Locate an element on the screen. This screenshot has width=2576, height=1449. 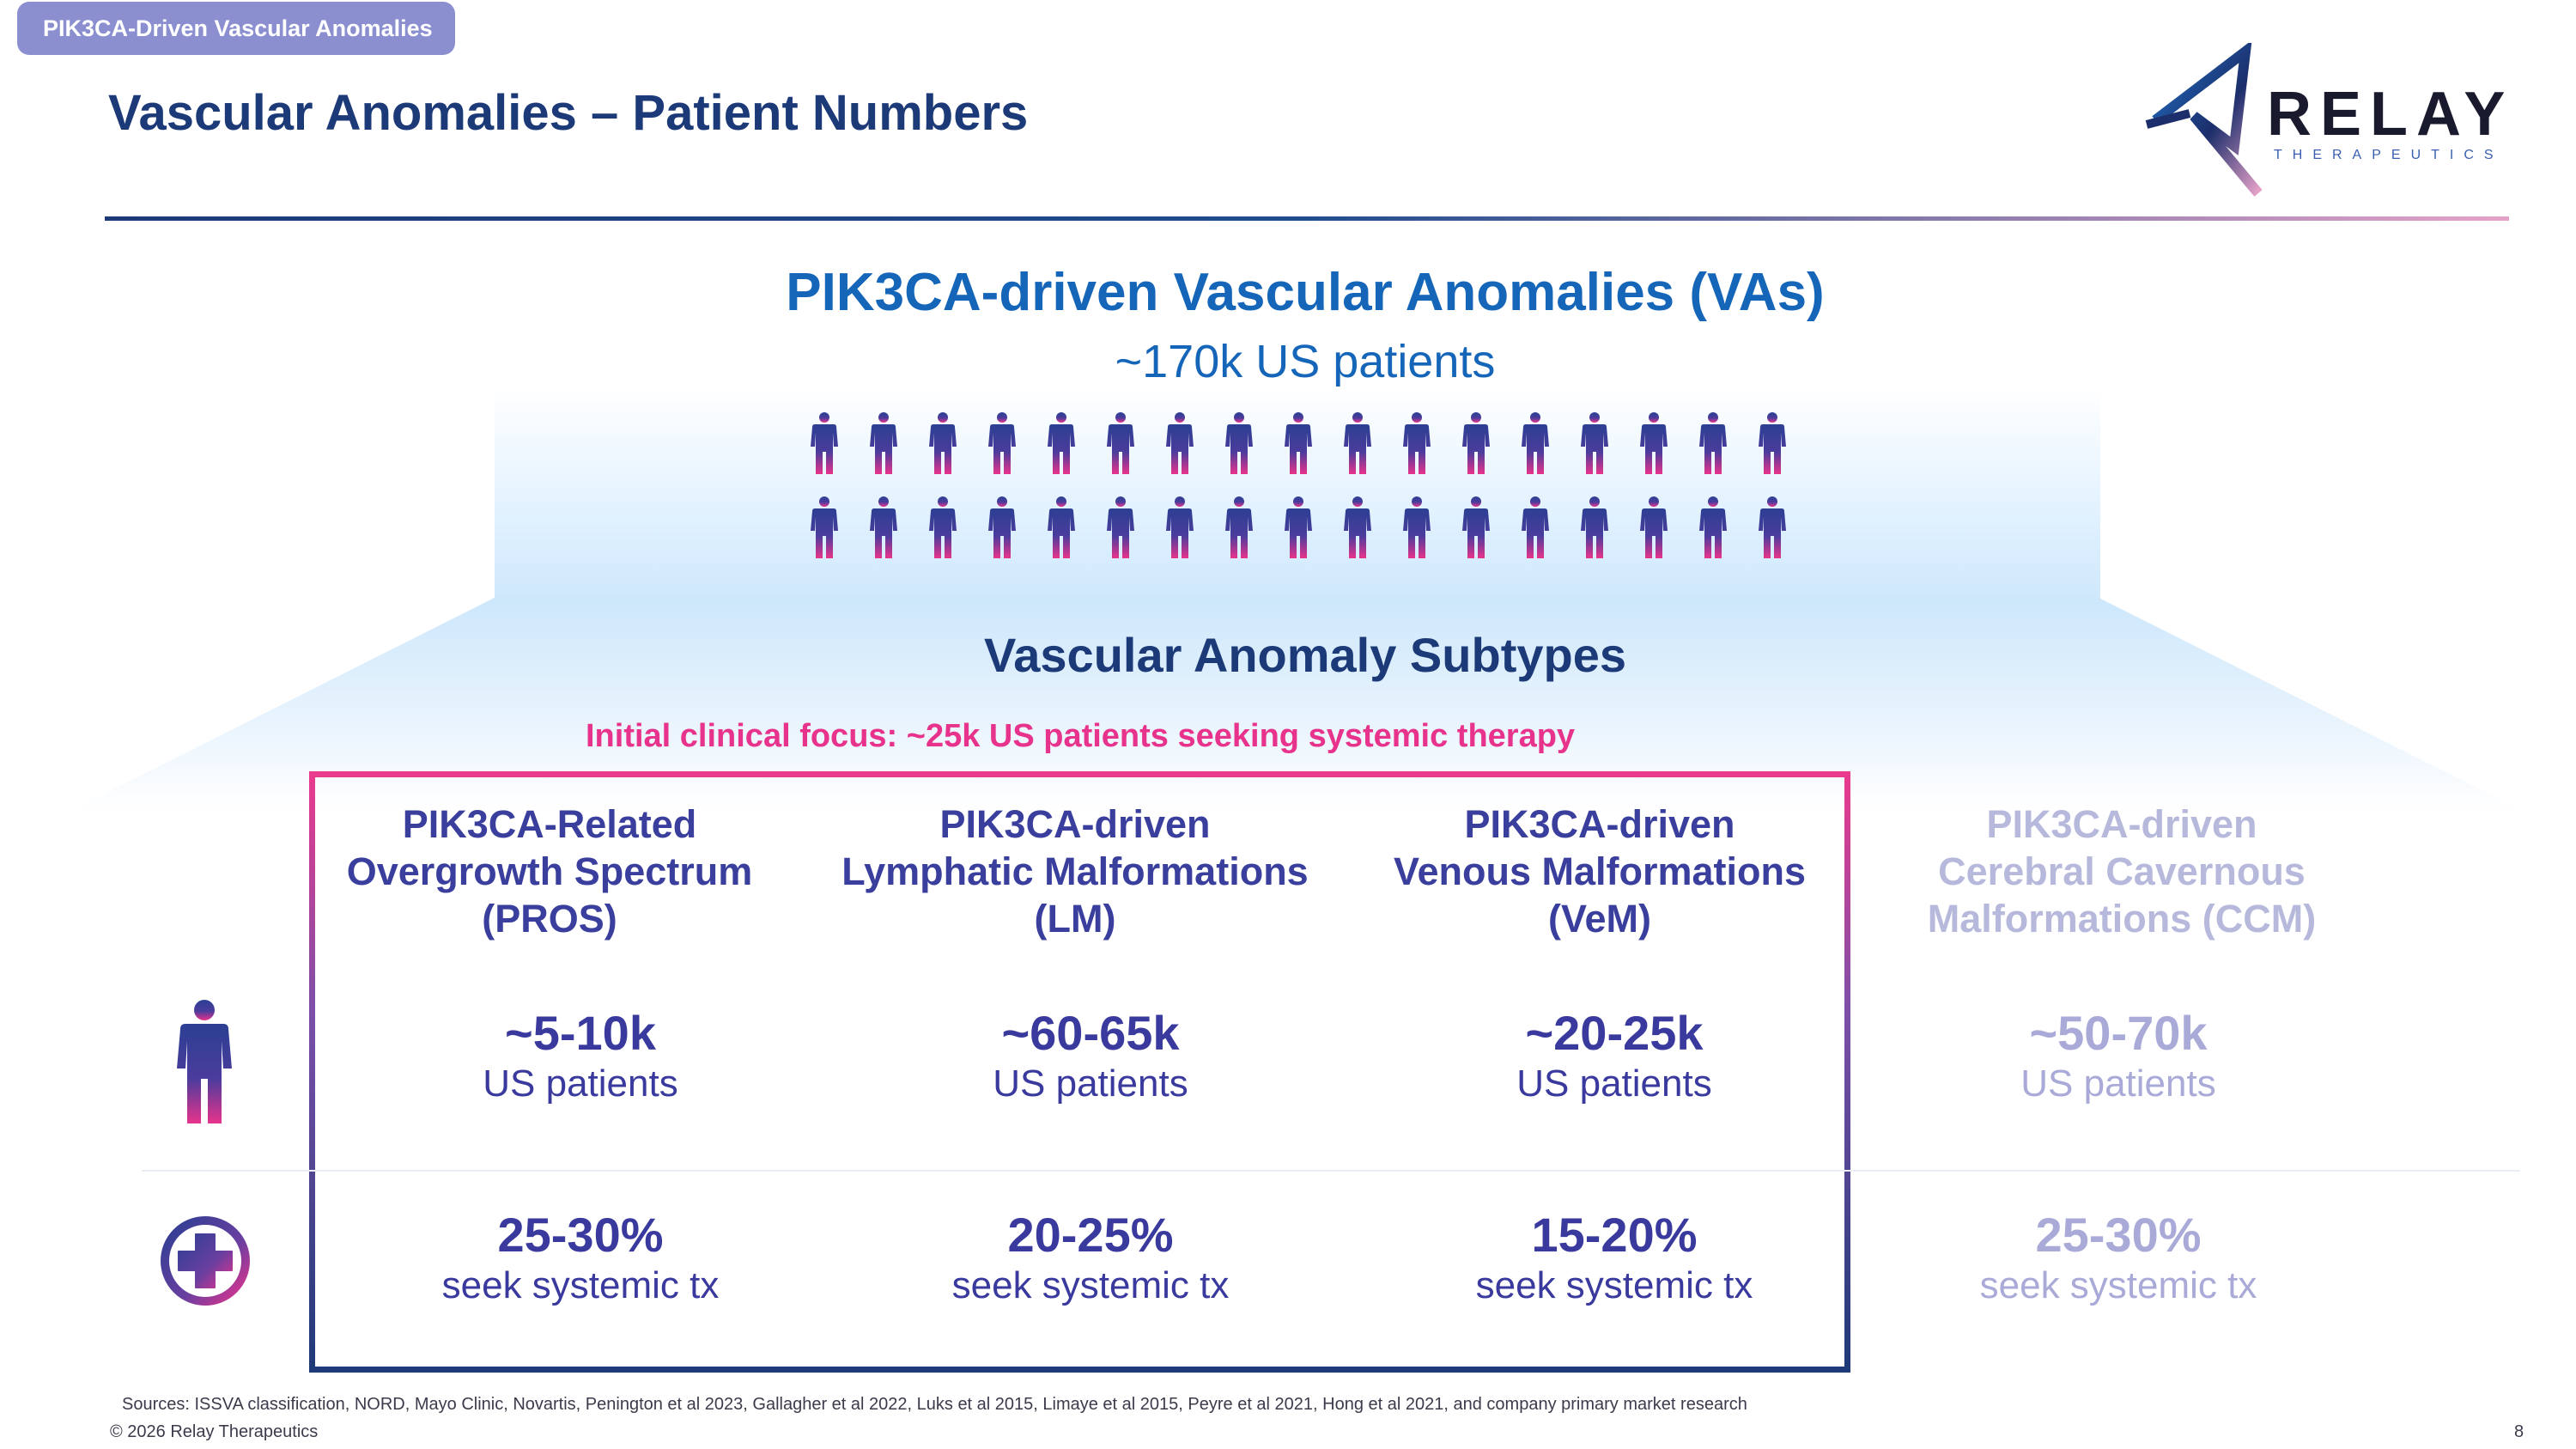
hero-title: PIK3CA-driven Vascular Anomalies (VAs) is located at coordinates (1305, 292).